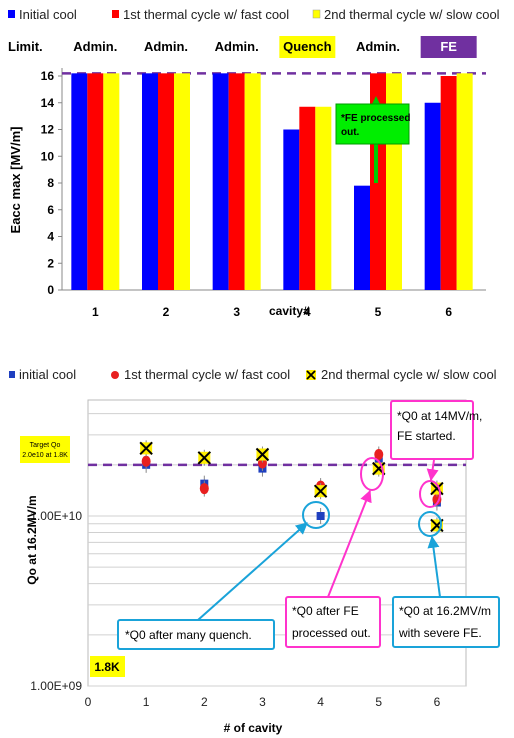 The width and height of the screenshot is (514, 738). I want to click on target-label-line-1: Target Qo, so click(45, 445).